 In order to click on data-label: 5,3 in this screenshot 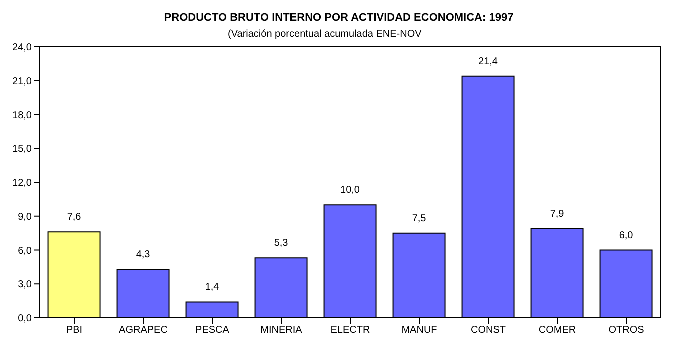, I will do `click(281, 244)`.